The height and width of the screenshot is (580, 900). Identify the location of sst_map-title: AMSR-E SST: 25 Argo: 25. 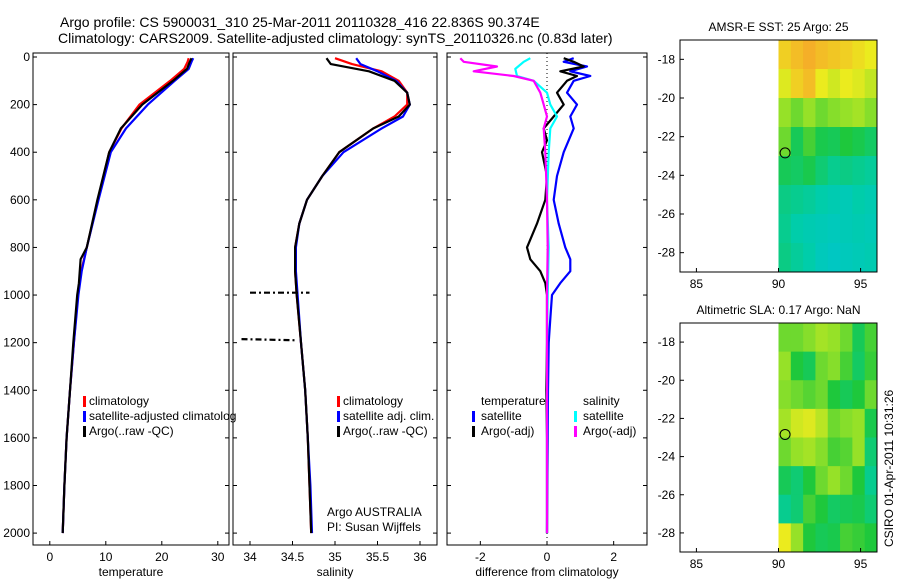
(778, 27).